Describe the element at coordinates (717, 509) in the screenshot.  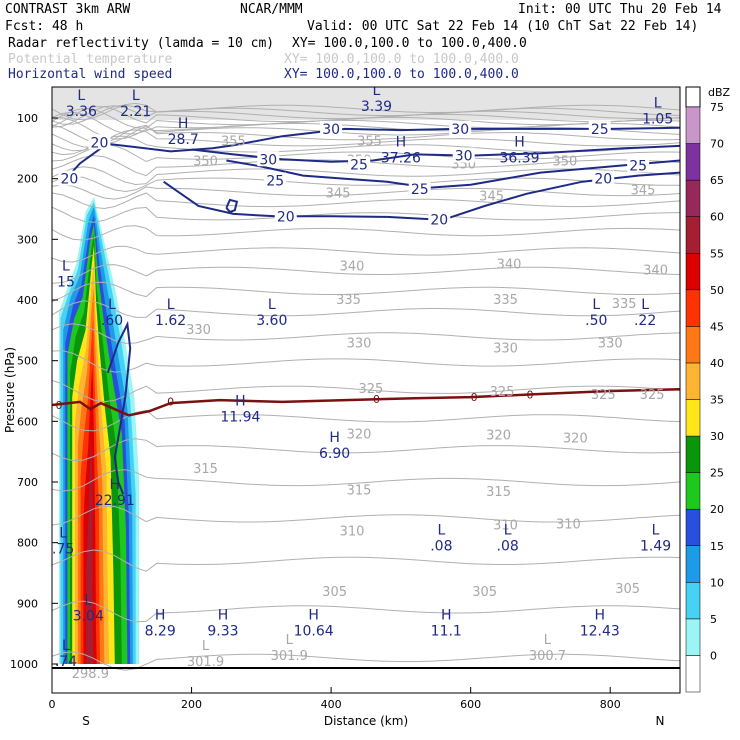
I see `colorbar-label: 20` at that location.